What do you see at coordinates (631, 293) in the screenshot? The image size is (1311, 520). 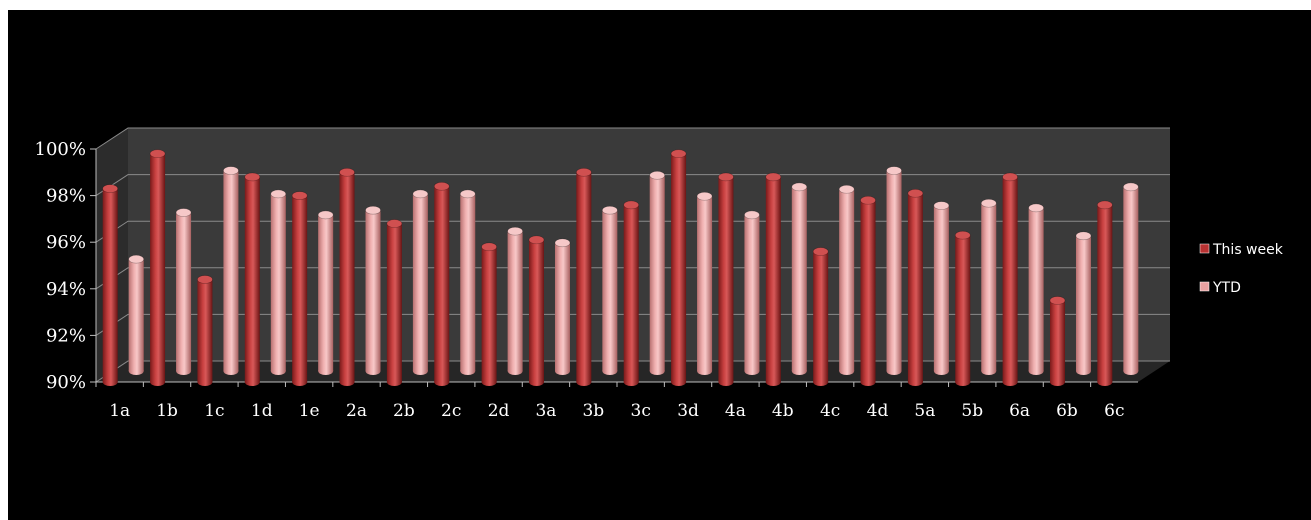 I see `bar-this-week-3c` at bounding box center [631, 293].